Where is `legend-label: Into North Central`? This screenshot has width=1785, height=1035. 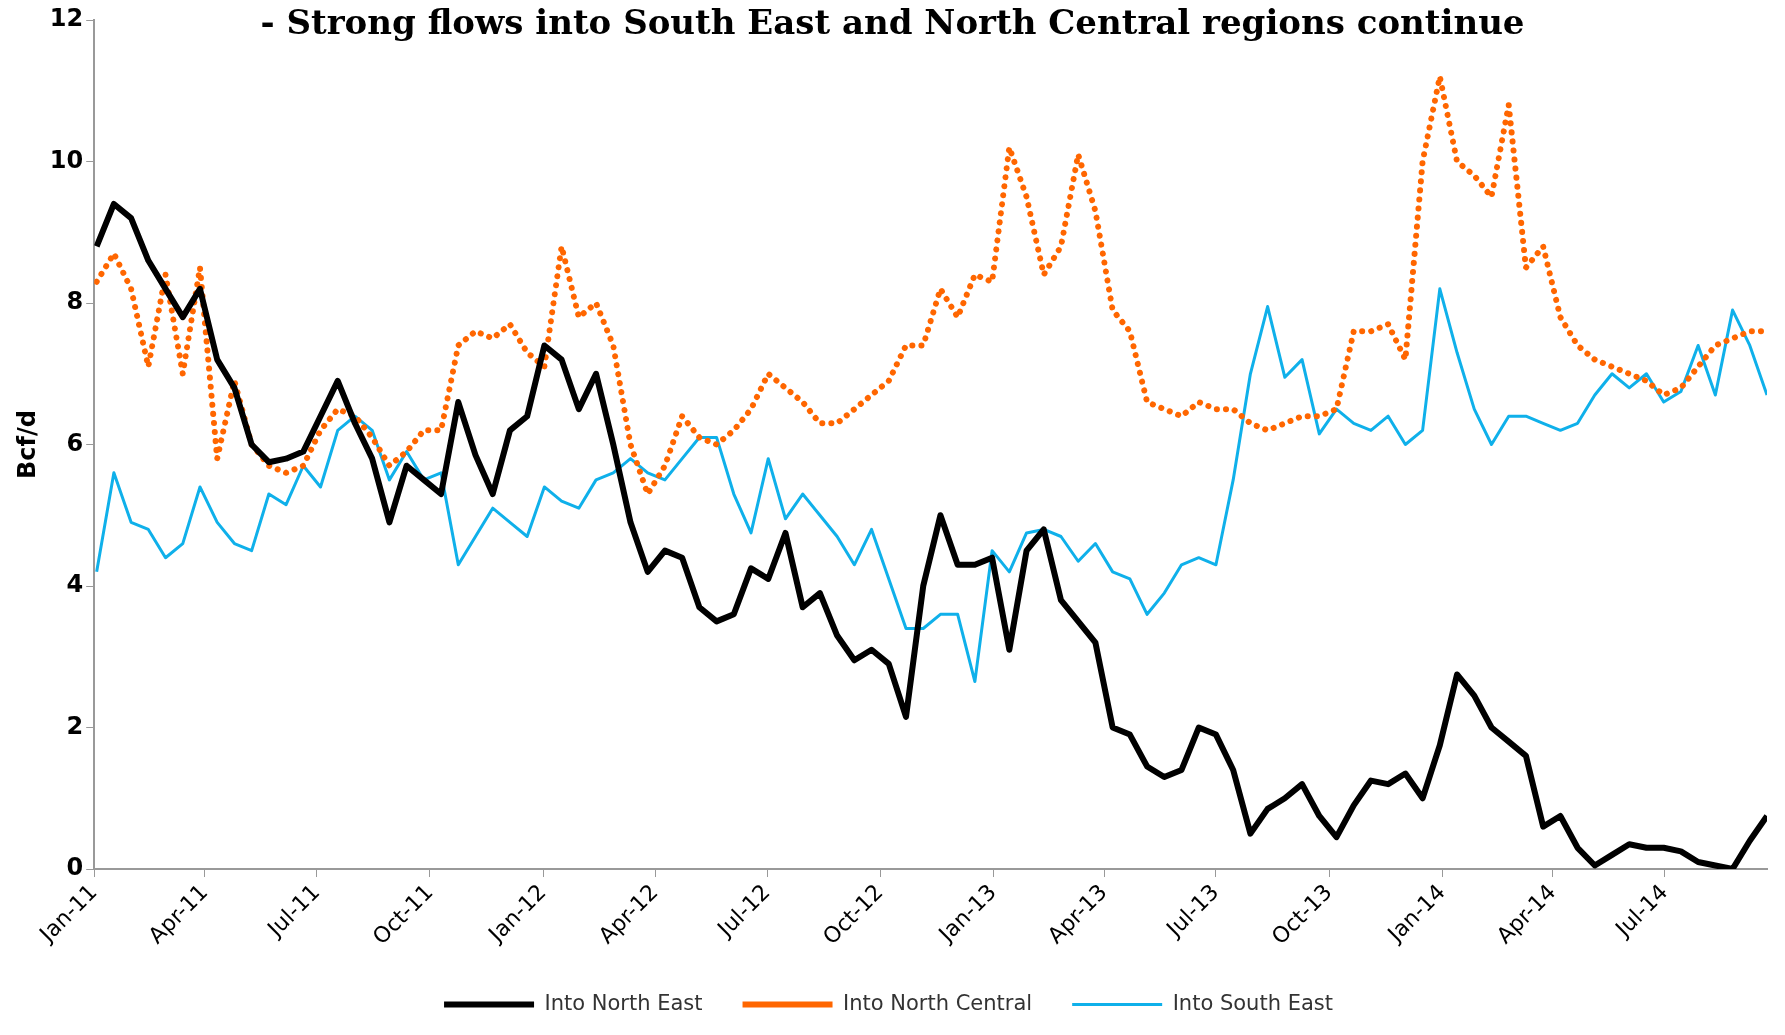 legend-label: Into North Central is located at coordinates (938, 1002).